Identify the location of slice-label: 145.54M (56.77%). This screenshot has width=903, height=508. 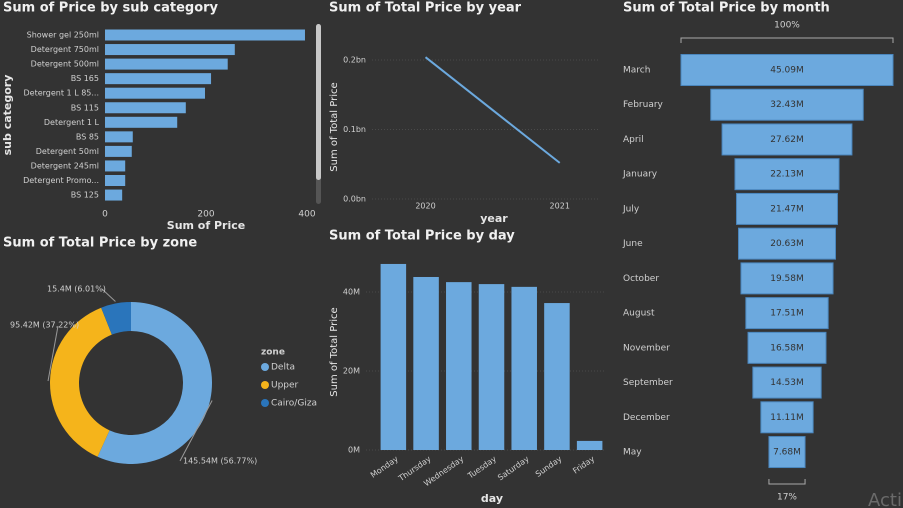
(220, 461).